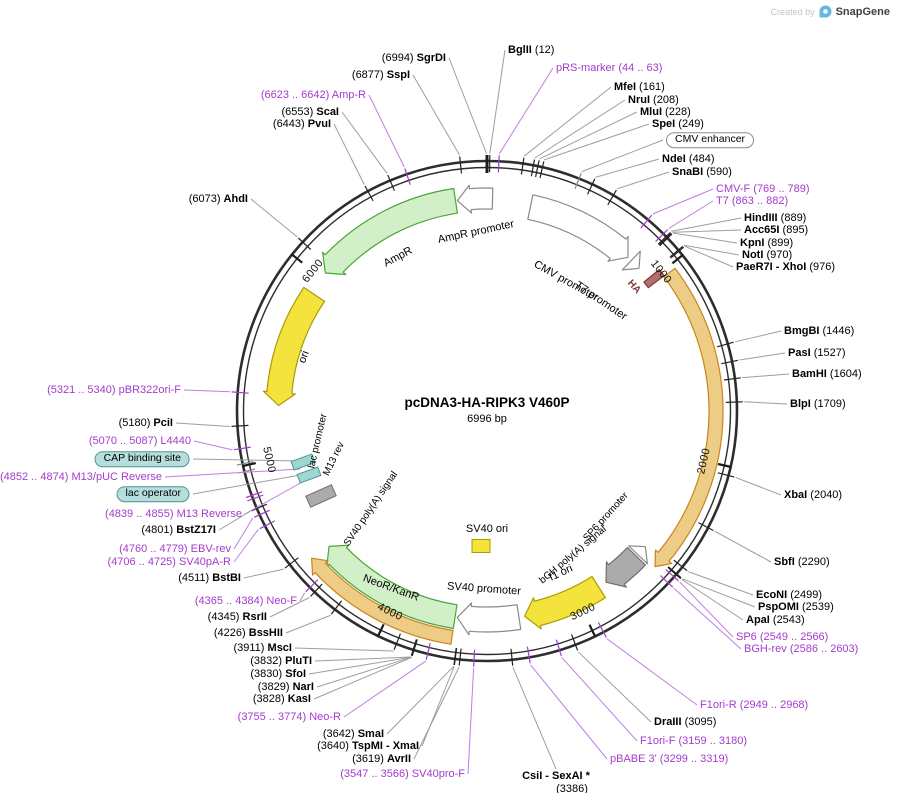  I want to click on site-label-msci: (3911) MscI, so click(262, 648).